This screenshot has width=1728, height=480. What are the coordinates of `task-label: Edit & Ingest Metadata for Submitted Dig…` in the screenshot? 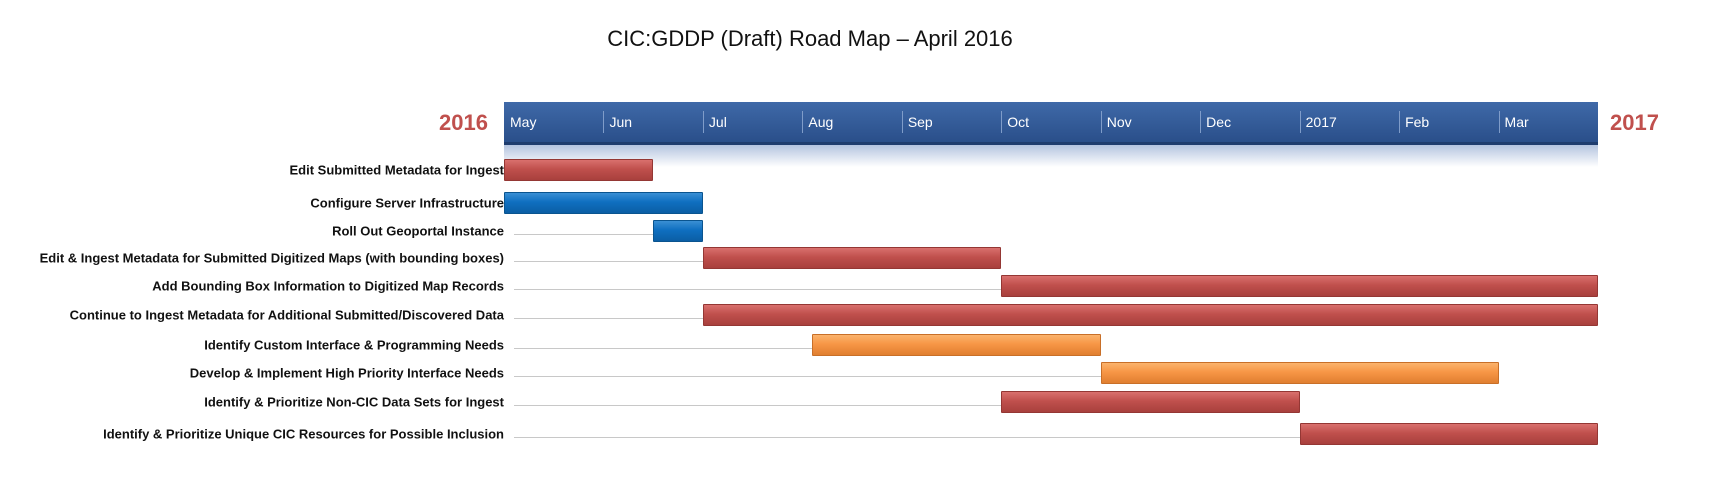 It's located at (271, 258).